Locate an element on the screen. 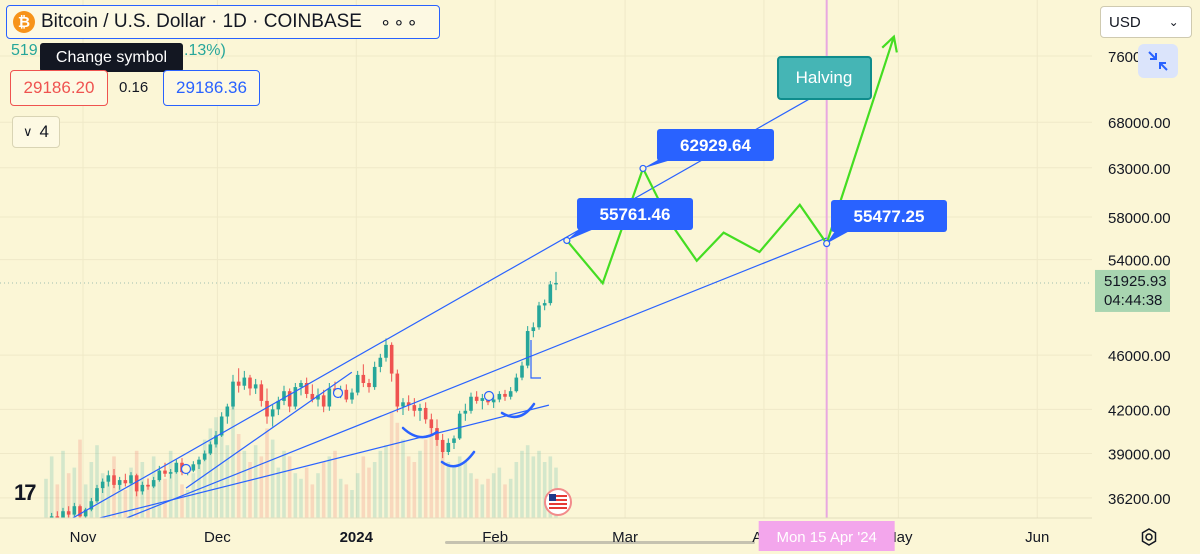 Image resolution: width=1200 pixels, height=554 pixels. us-flag-icon is located at coordinates (558, 502).